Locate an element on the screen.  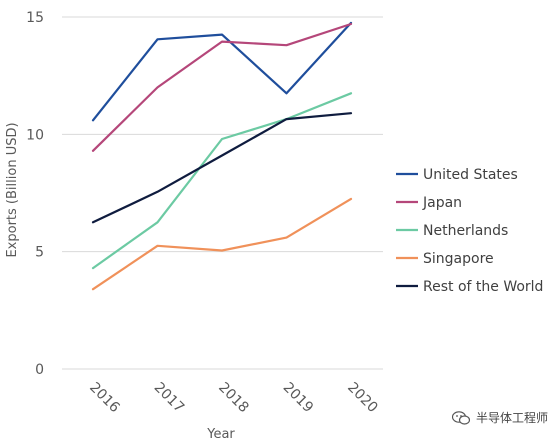
wechat-icon is located at coordinates (460, 417).